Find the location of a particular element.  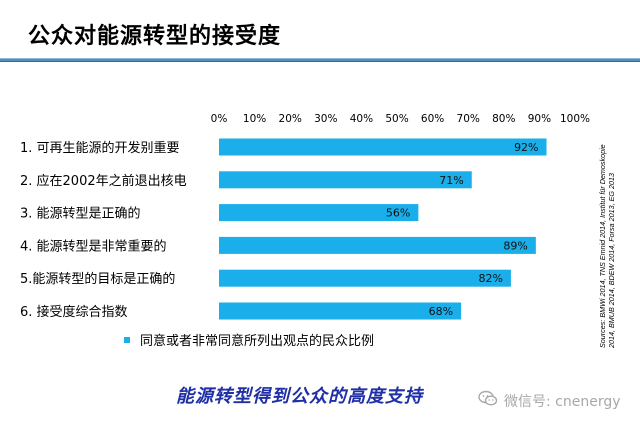

legend: 同意或者非常同意所列出观点的民众比例 is located at coordinates (249, 339).